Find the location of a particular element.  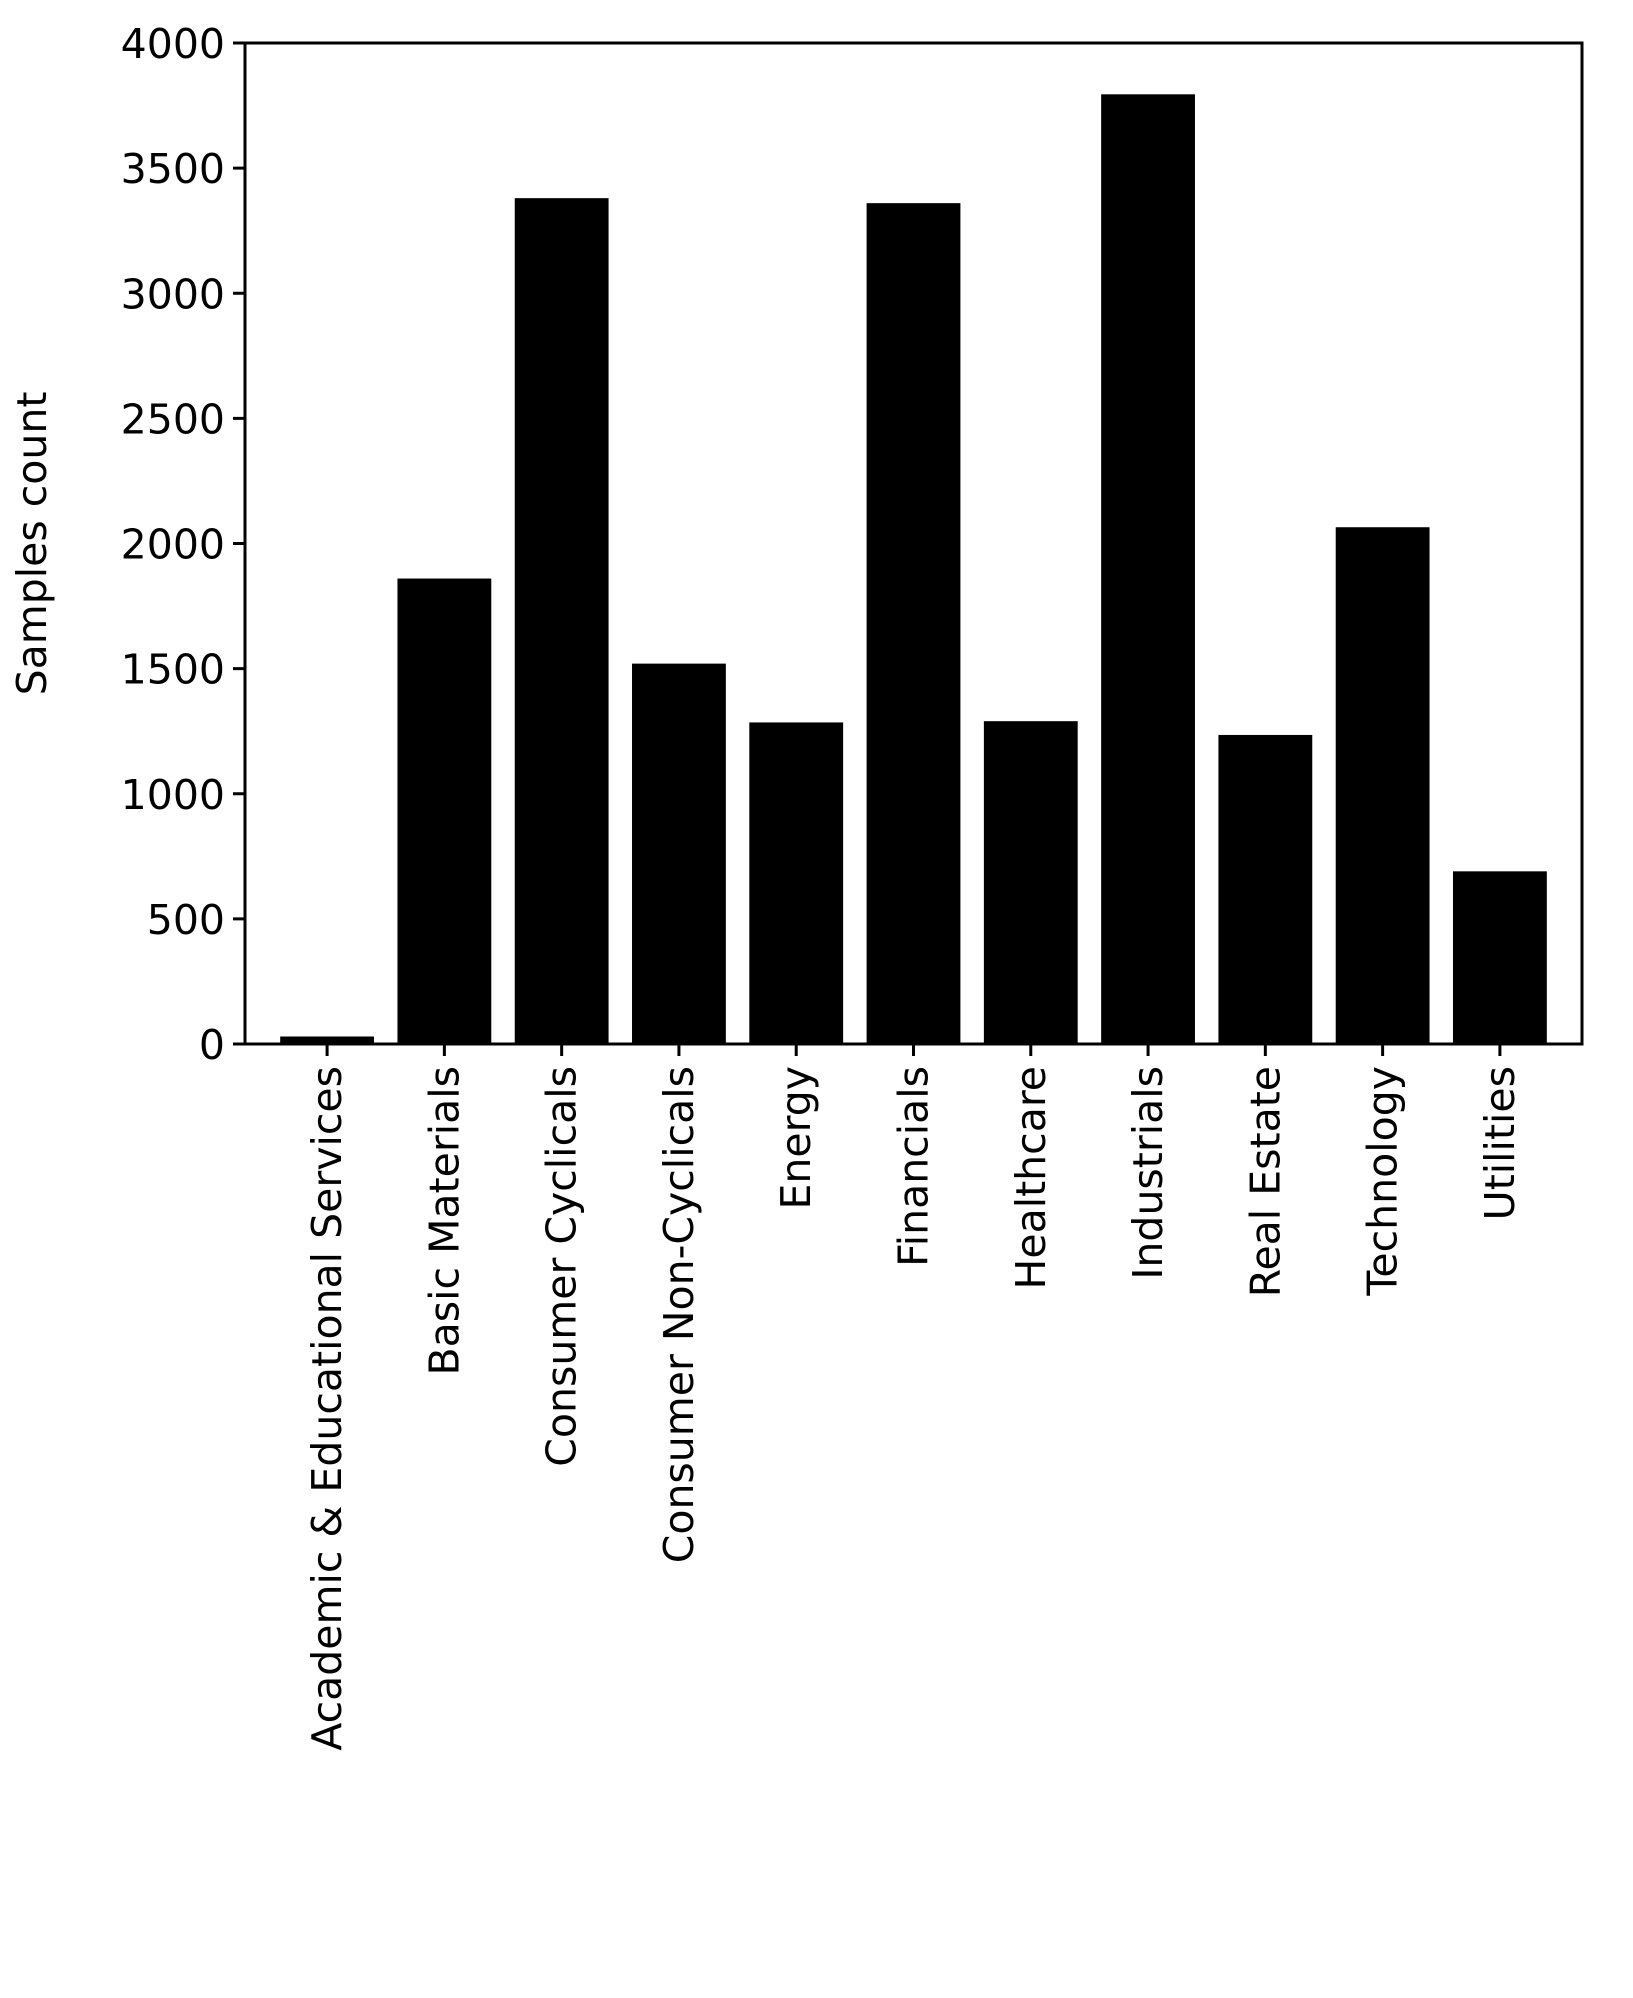

y-axis-label: Samples count is located at coordinates (32, 544).